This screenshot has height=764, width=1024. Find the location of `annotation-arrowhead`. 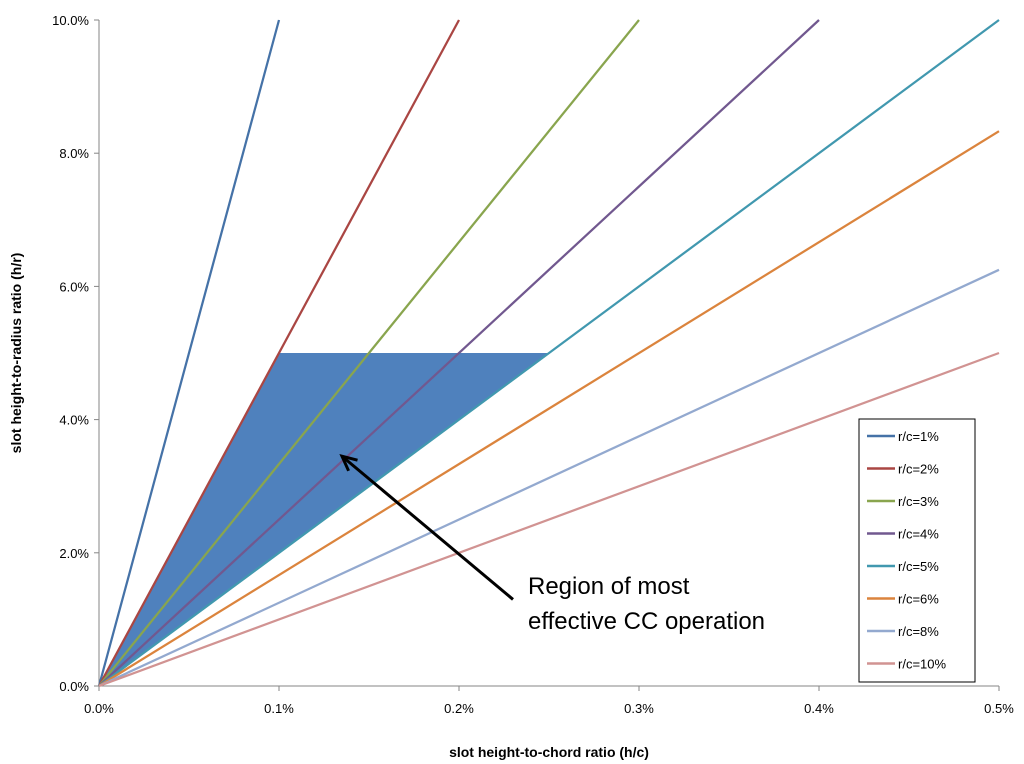

annotation-arrowhead is located at coordinates (348, 463).